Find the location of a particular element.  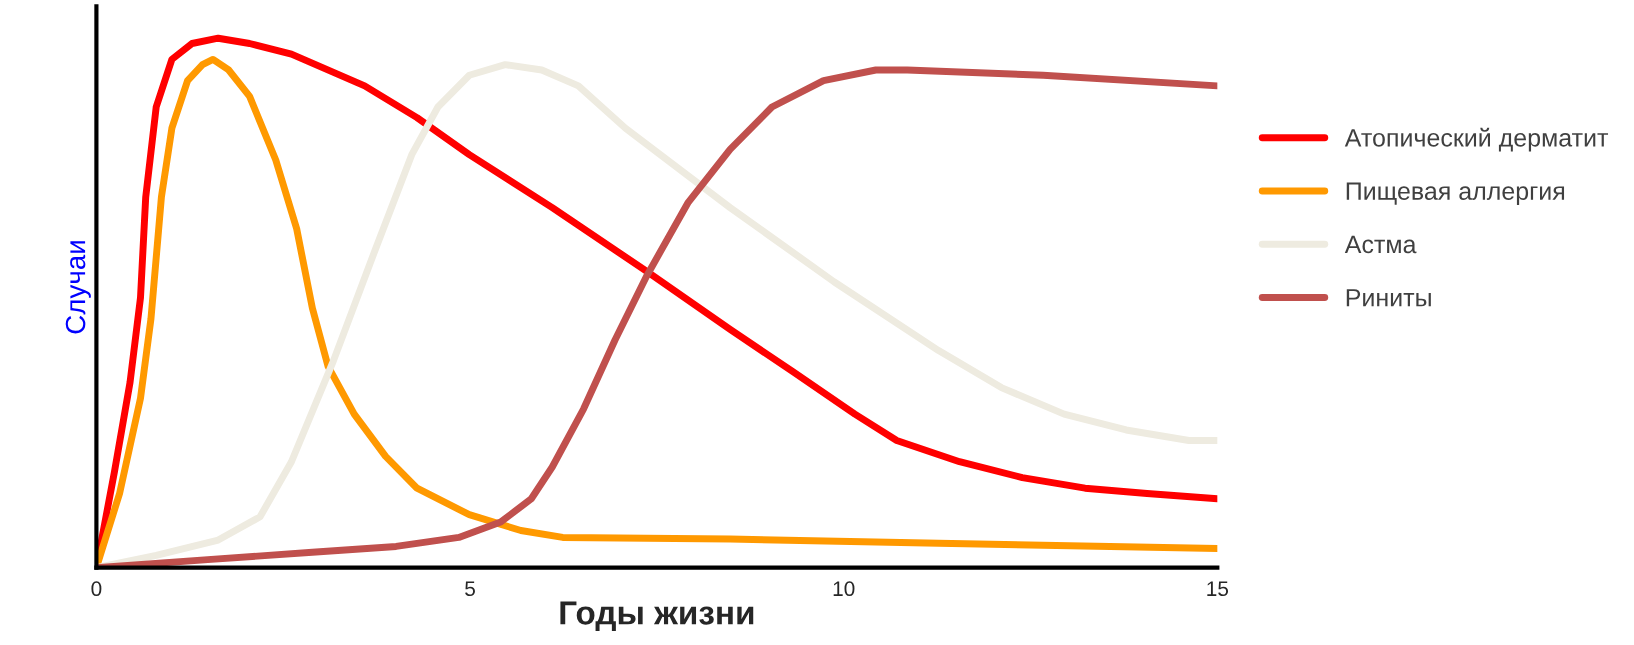

x-tick-label: 15 is located at coordinates (1218, 589).